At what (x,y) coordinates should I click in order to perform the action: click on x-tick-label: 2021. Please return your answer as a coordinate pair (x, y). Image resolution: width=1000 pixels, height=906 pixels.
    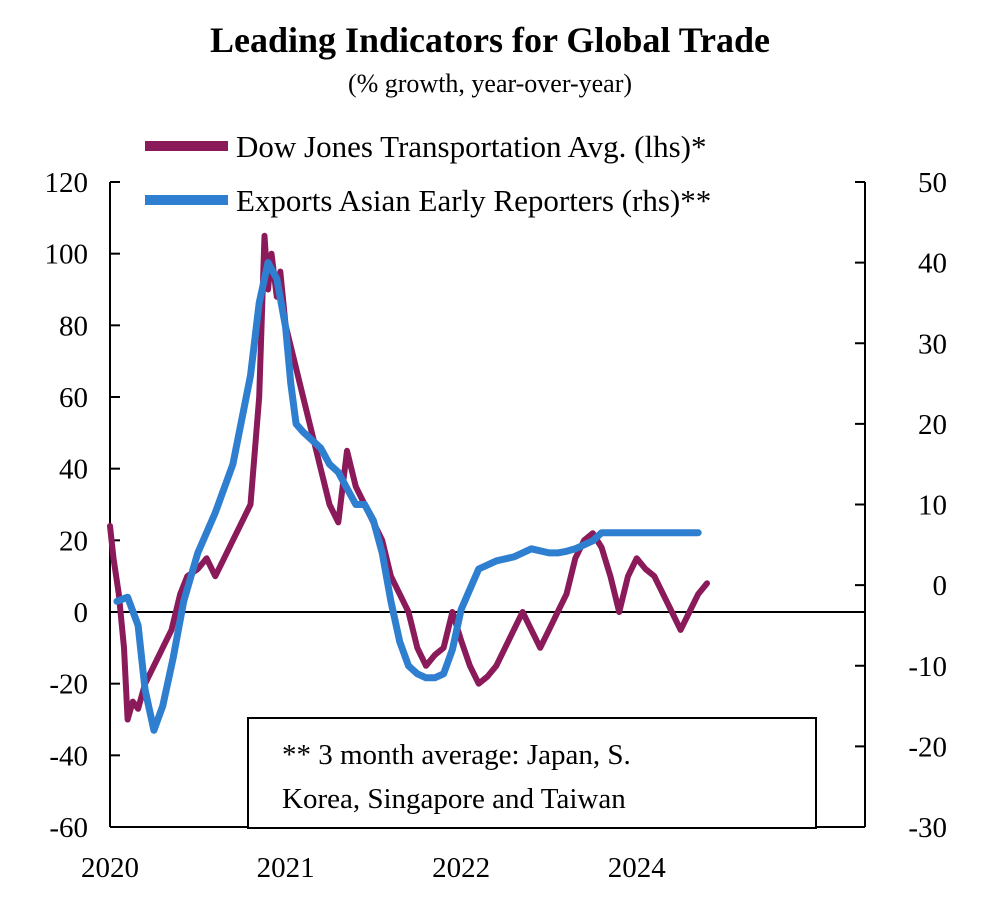
    Looking at the image, I should click on (286, 868).